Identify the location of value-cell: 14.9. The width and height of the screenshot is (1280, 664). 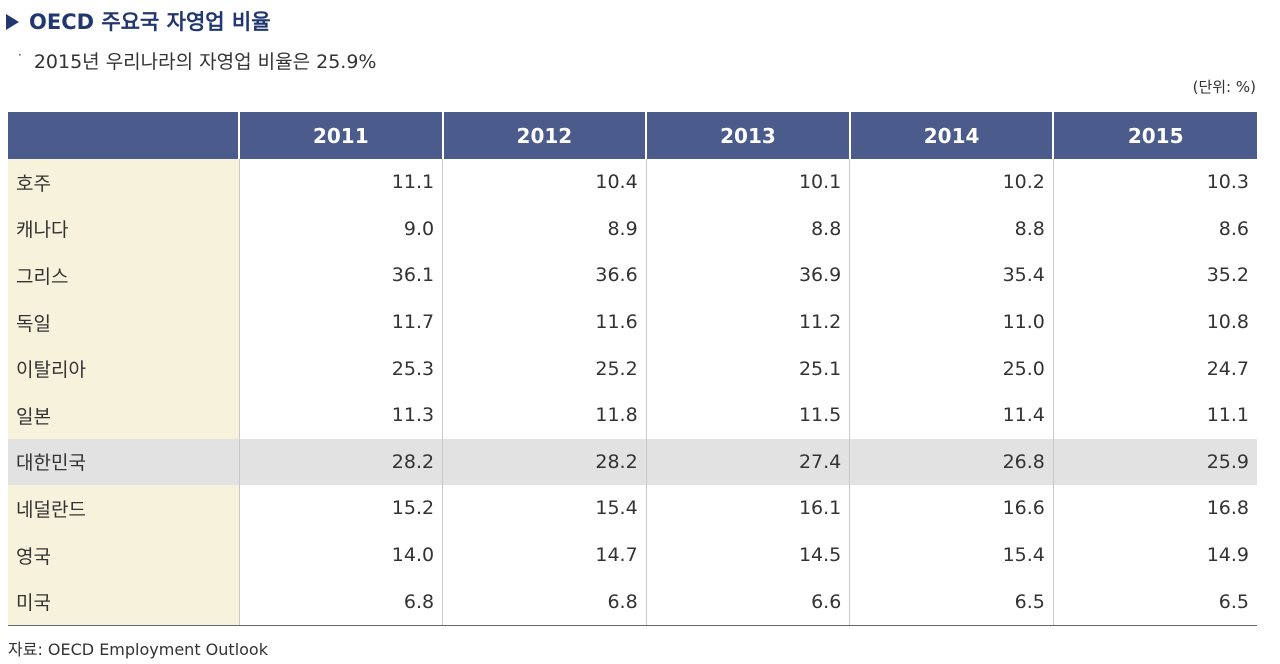
(1154, 555).